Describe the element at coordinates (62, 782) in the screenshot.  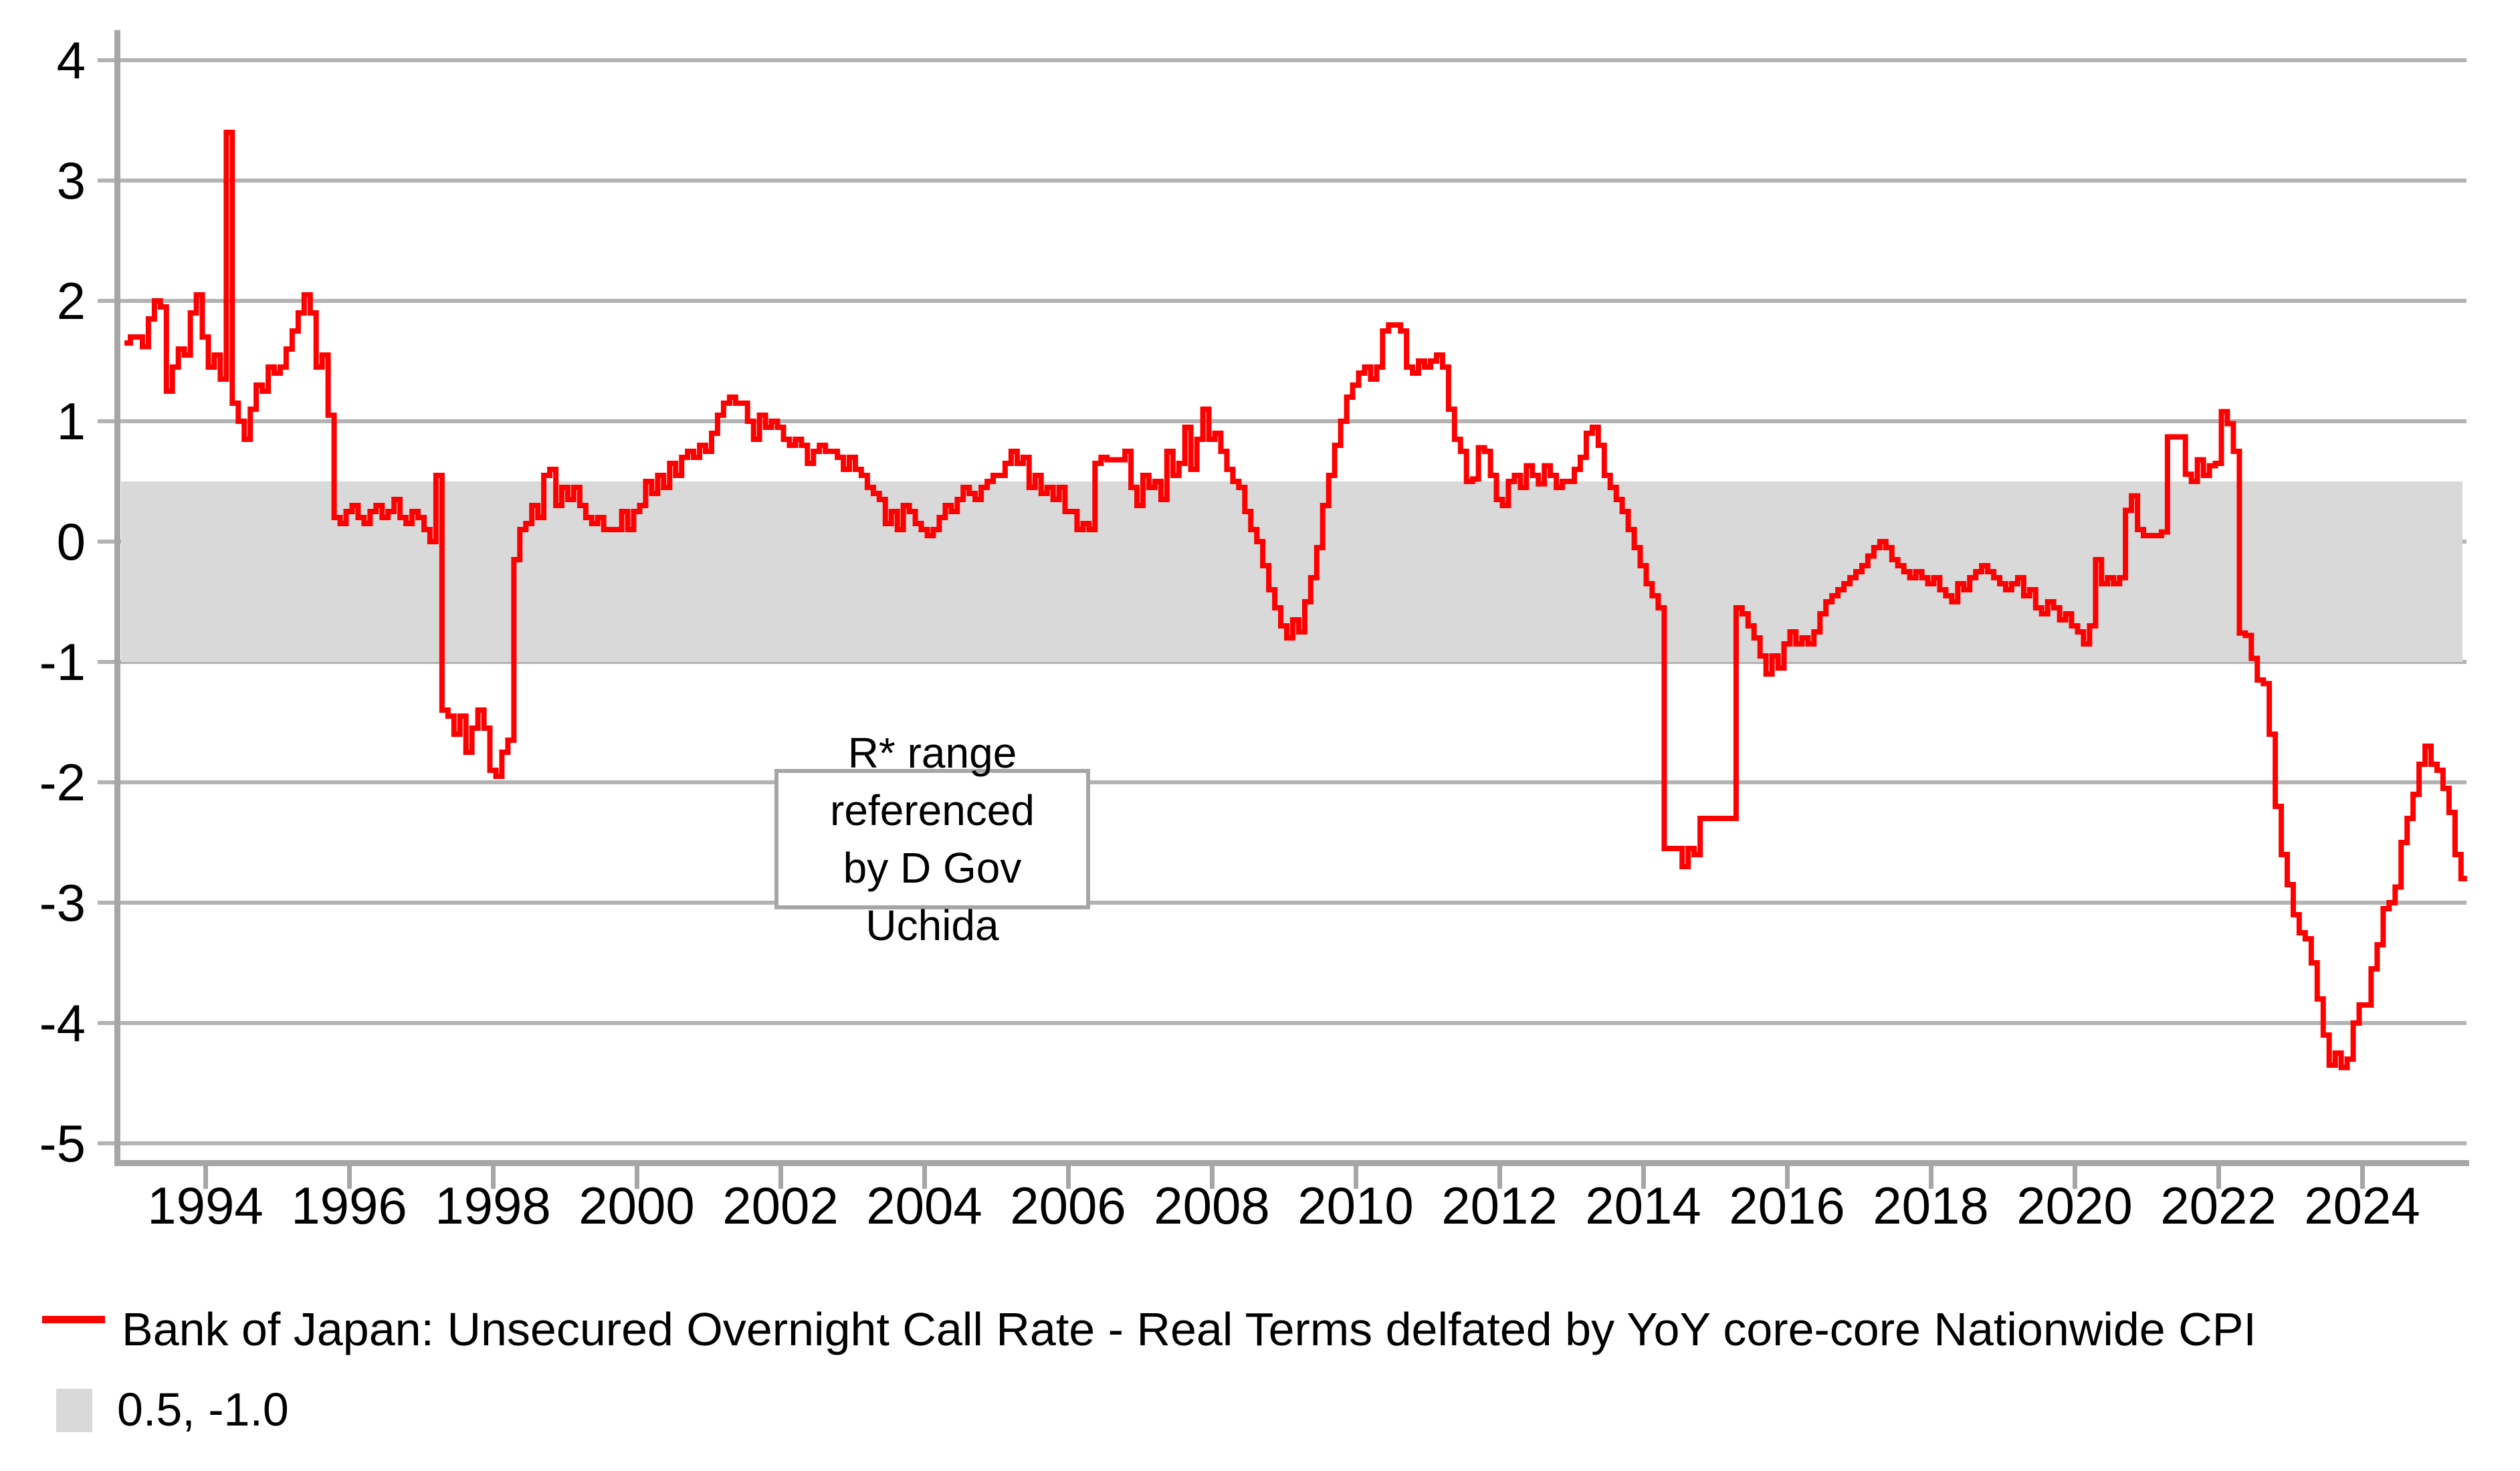
I see `y-tick-label: -2` at that location.